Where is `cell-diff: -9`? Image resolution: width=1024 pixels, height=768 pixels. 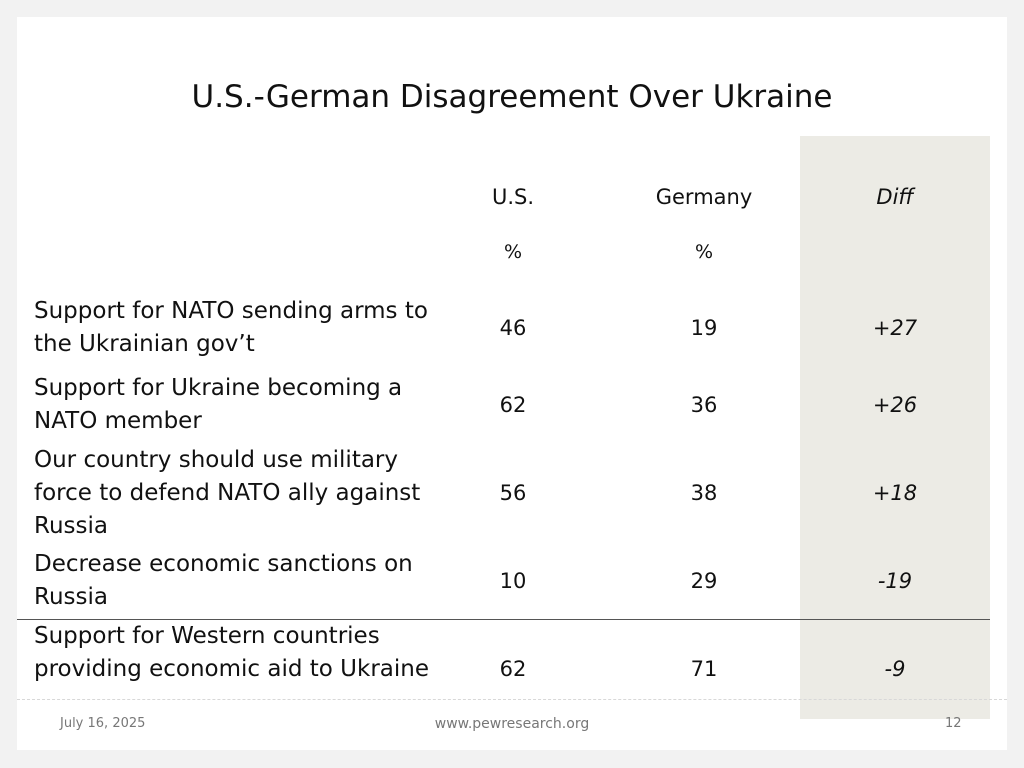 cell-diff: -9 is located at coordinates (895, 669).